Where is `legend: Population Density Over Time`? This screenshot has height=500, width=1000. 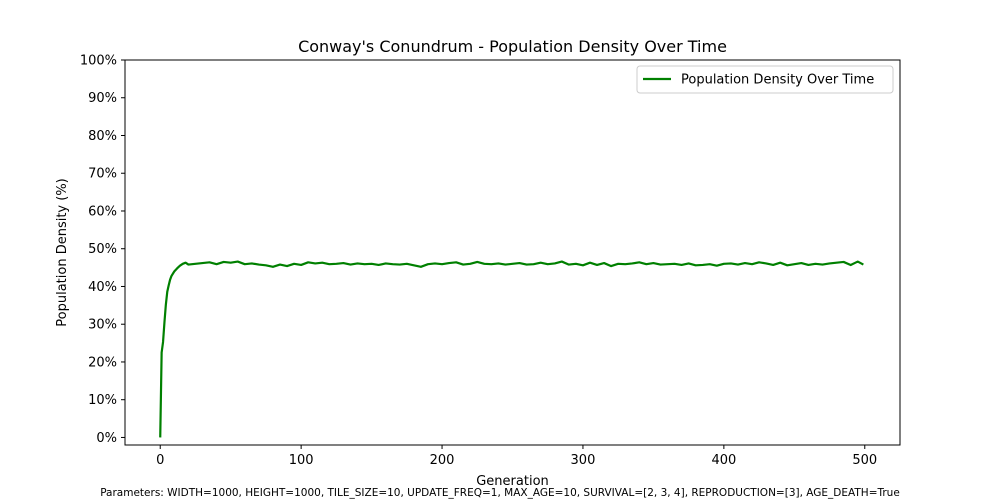
legend: Population Density Over Time is located at coordinates (765, 79).